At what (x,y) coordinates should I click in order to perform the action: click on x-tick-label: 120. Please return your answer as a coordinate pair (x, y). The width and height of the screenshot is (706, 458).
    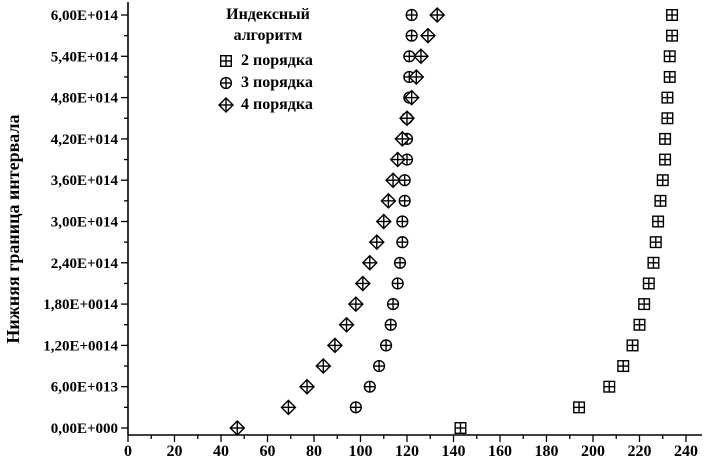
    Looking at the image, I should click on (407, 450).